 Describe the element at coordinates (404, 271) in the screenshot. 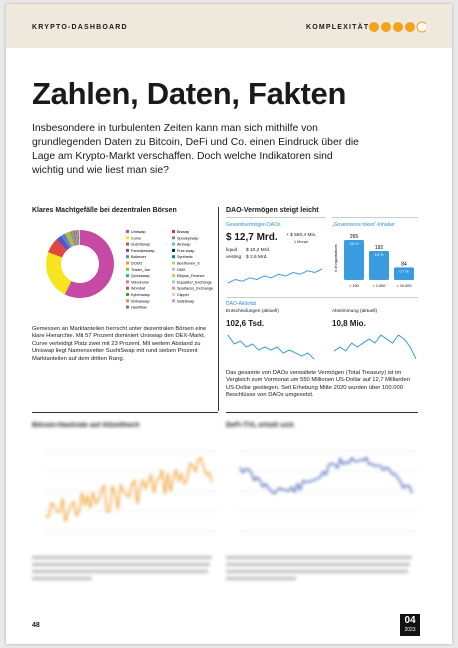

I see `bar-share: 0,7 %` at that location.